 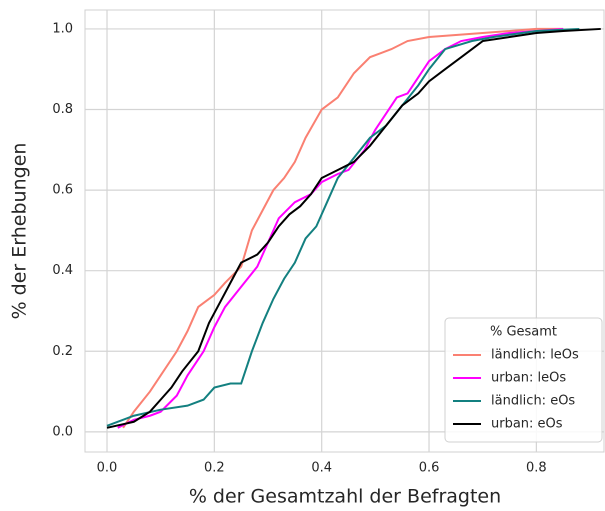 I want to click on y-tick-label: 0.6, so click(x=62, y=190).